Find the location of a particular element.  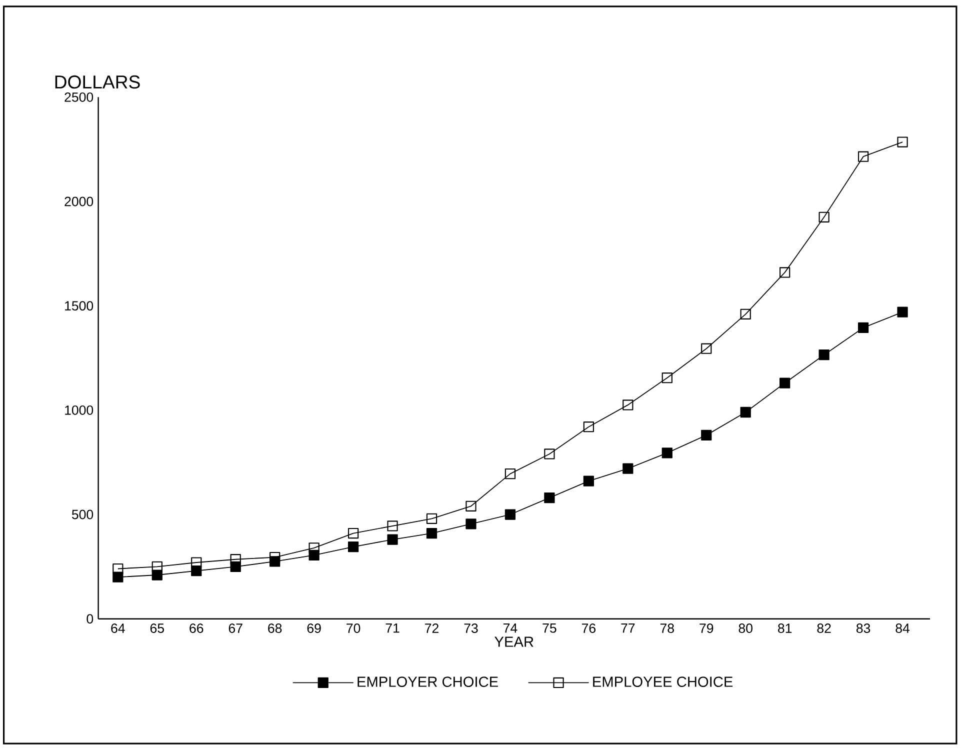

y-tick-label: 1000 is located at coordinates (79, 410).